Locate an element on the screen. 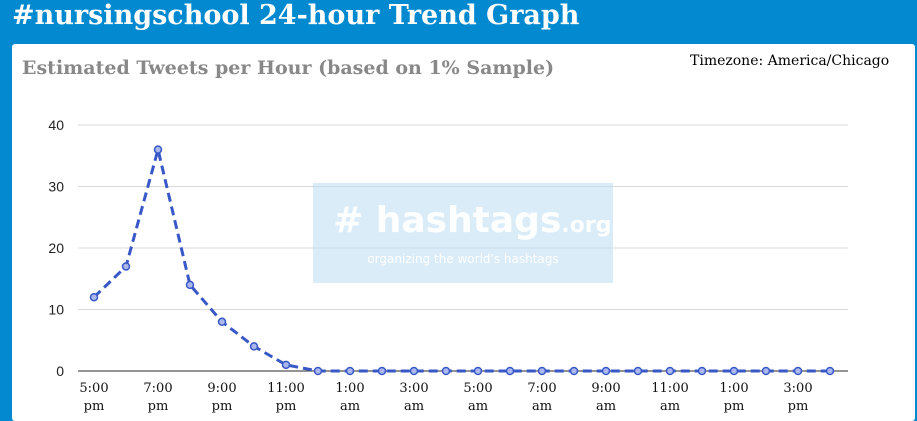  watermark-brand: # hashtags.org is located at coordinates (472, 220).